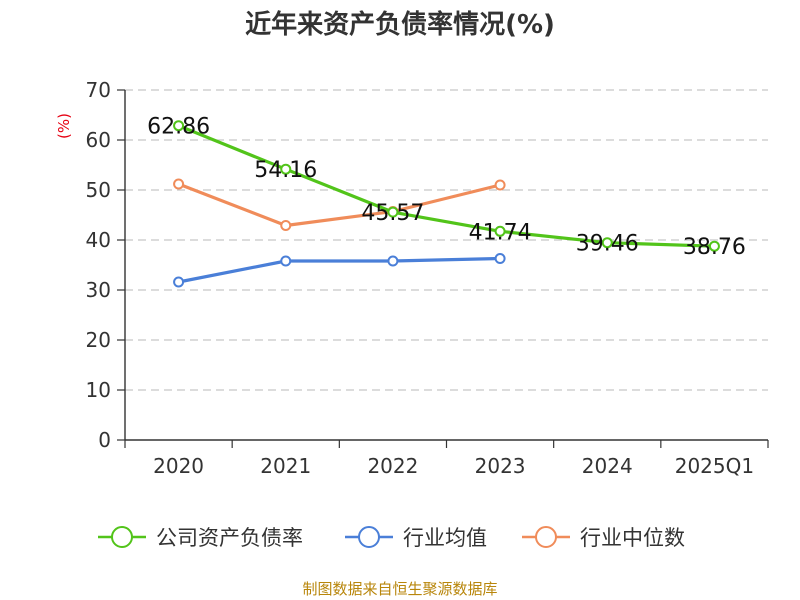  I want to click on legend-item: 行业中位数, so click(603, 538).